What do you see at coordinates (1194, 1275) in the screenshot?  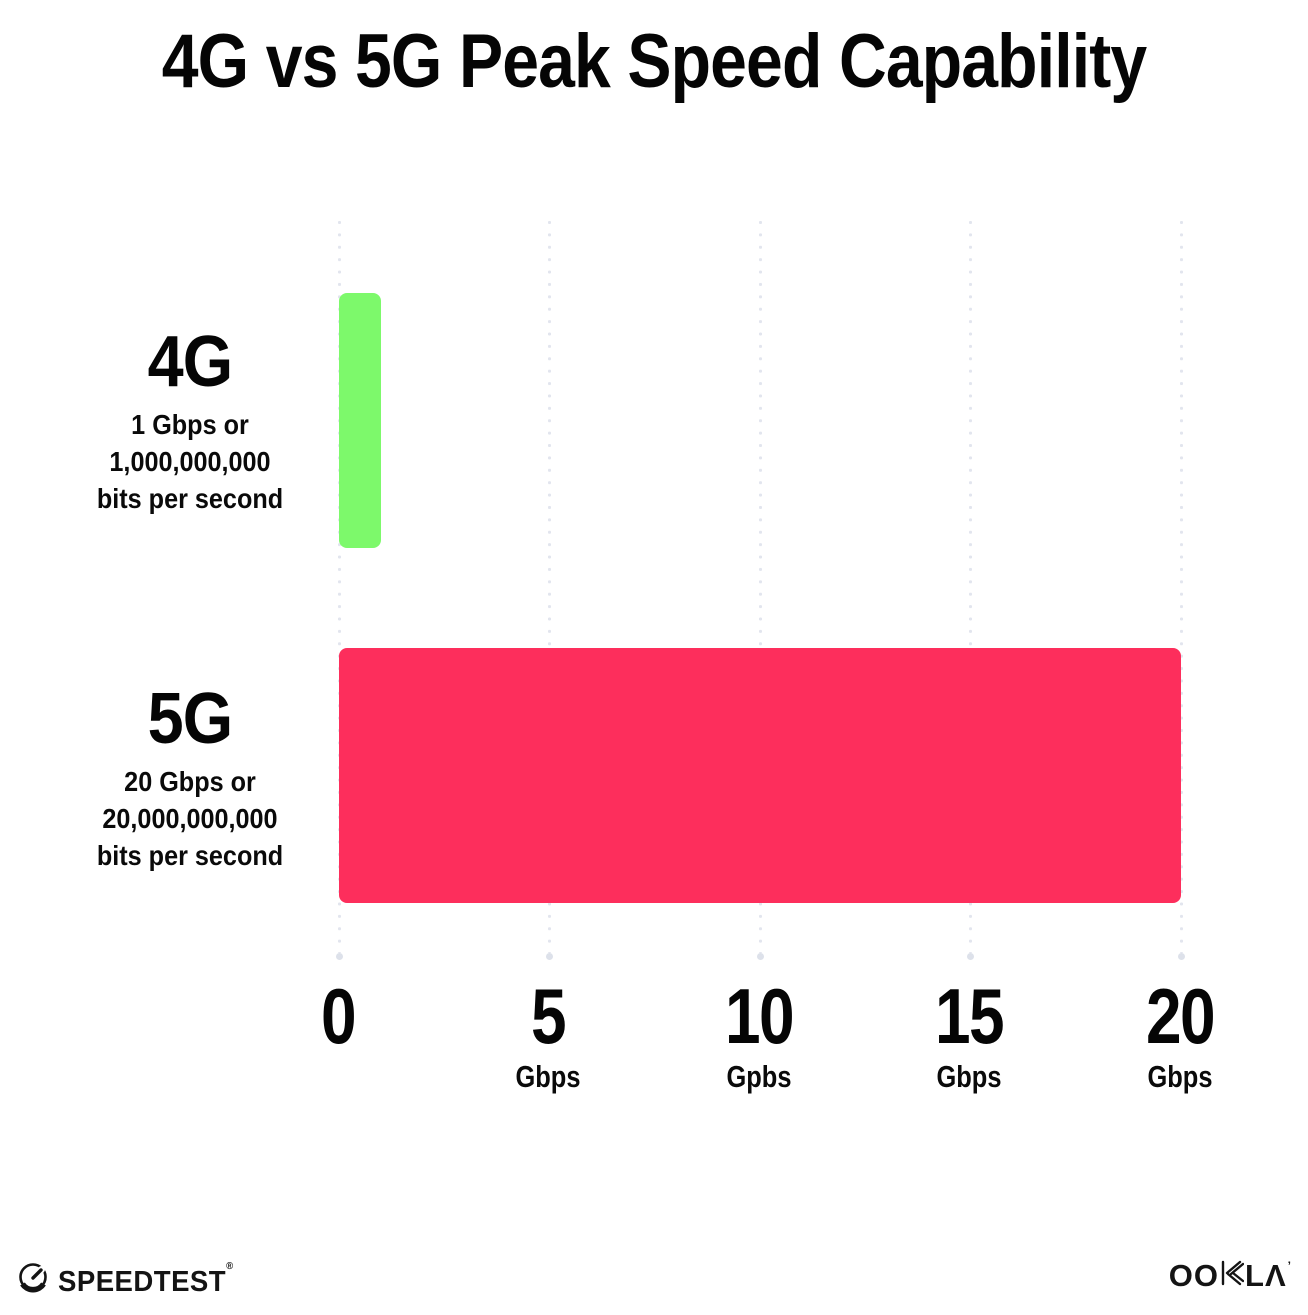 I see `ookla-wordmark-oo: OO` at bounding box center [1194, 1275].